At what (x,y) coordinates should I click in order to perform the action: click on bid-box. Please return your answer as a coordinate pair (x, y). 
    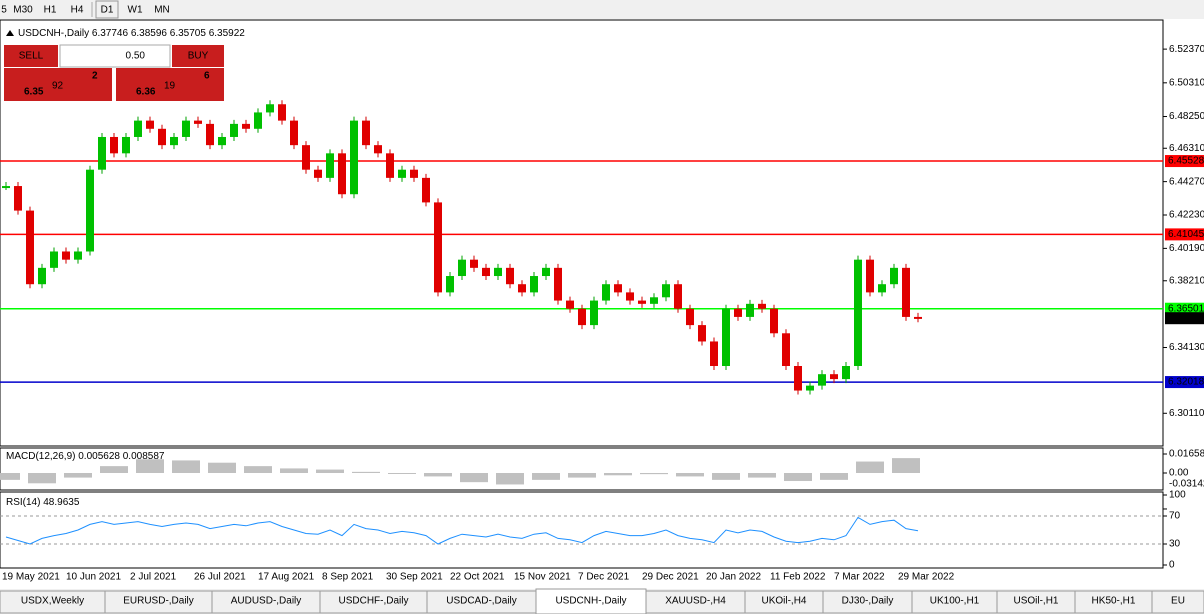
    Looking at the image, I should click on (58, 84).